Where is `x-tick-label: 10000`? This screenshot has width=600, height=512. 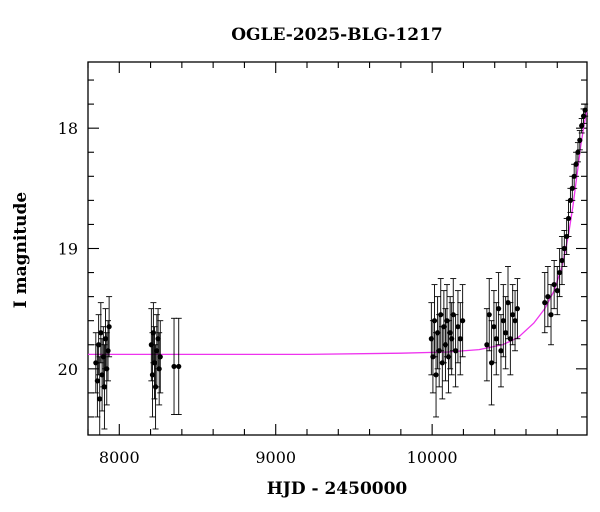 x-tick-label: 10000 is located at coordinates (432, 457).